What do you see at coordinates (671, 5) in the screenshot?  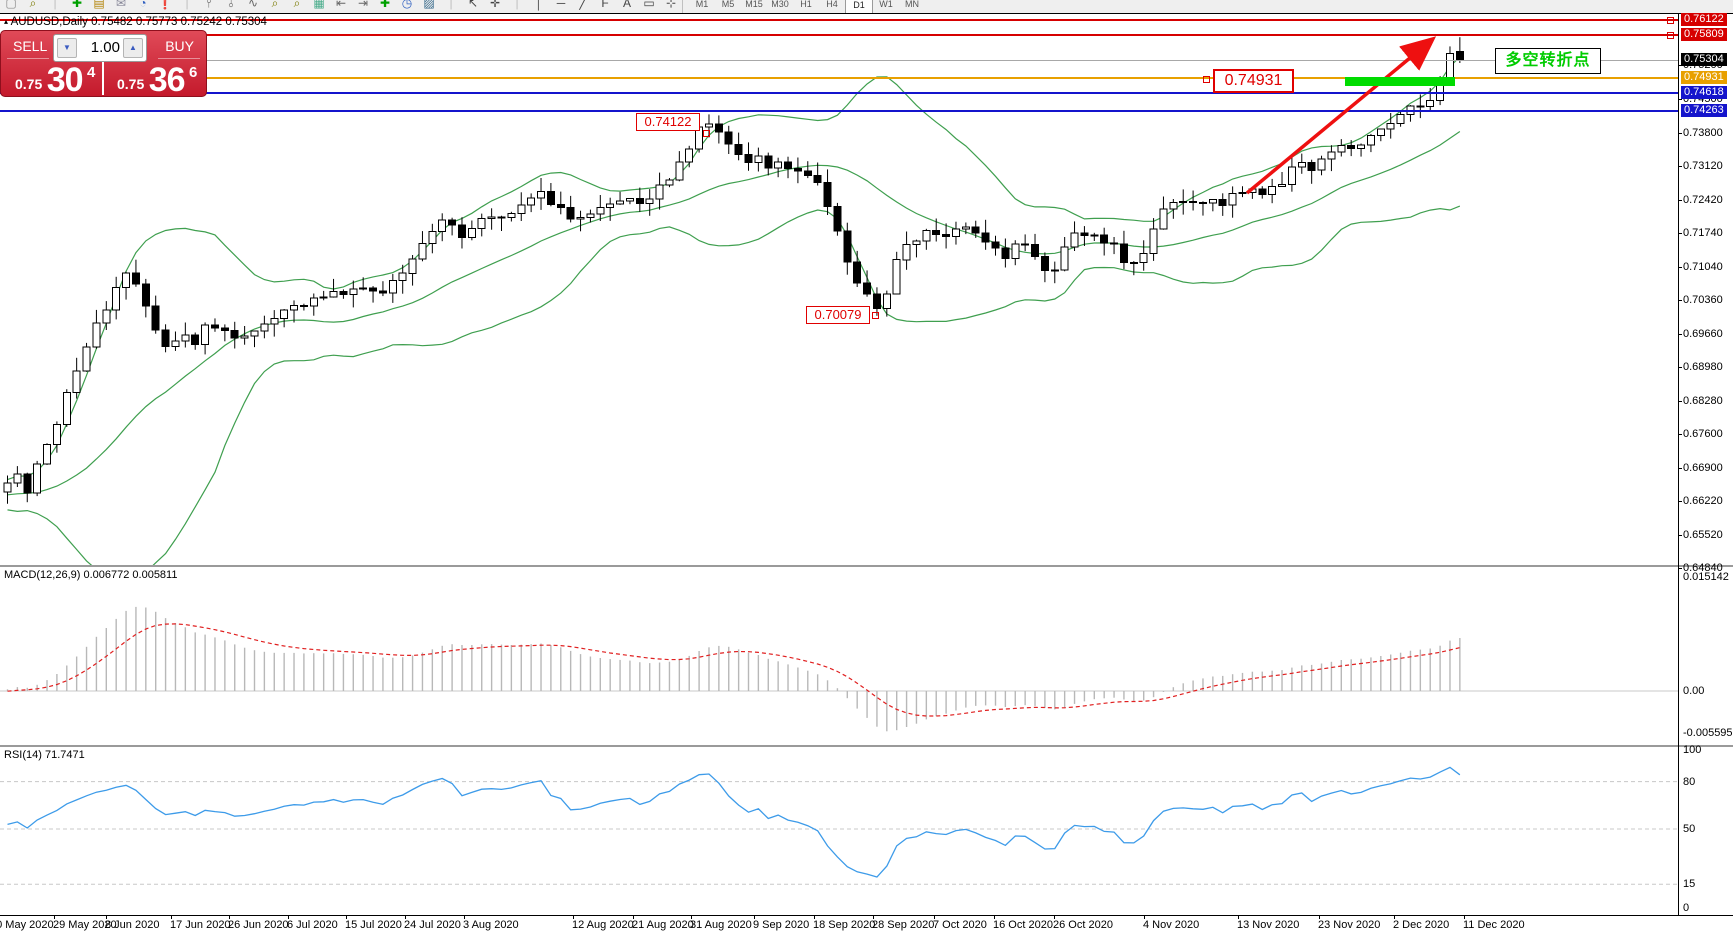 I see `toolbar-icon: ⊹` at bounding box center [671, 5].